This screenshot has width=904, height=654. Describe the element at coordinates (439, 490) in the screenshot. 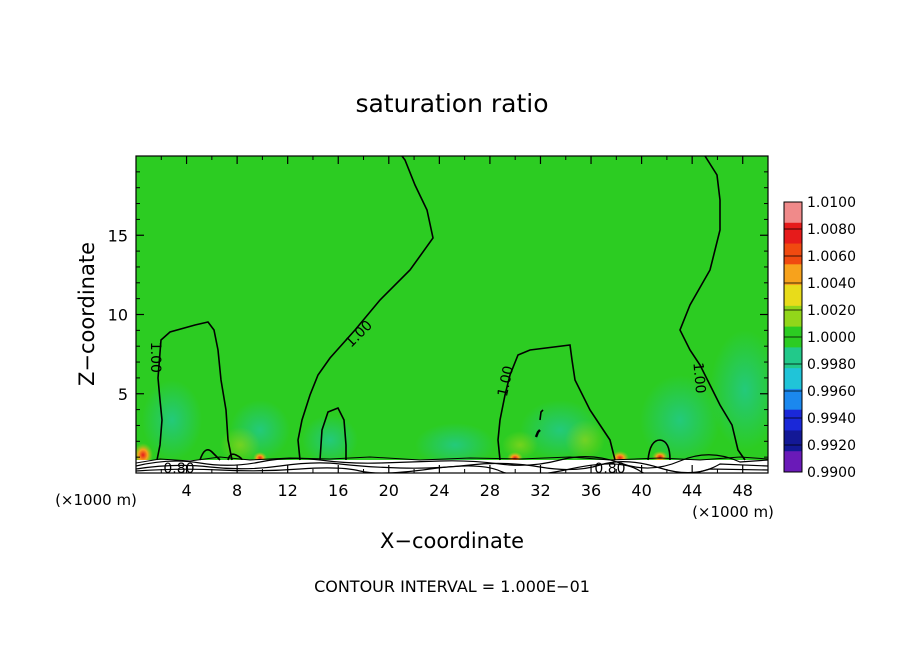

I see `x-tick-label-5: 24` at that location.